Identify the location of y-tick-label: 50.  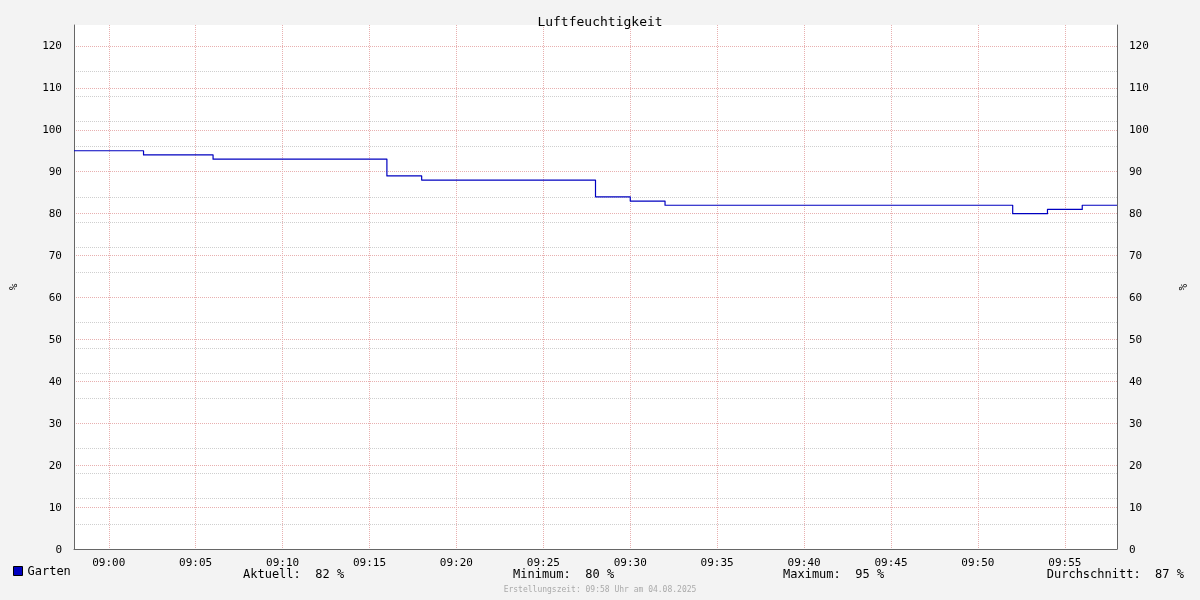
(55, 339).